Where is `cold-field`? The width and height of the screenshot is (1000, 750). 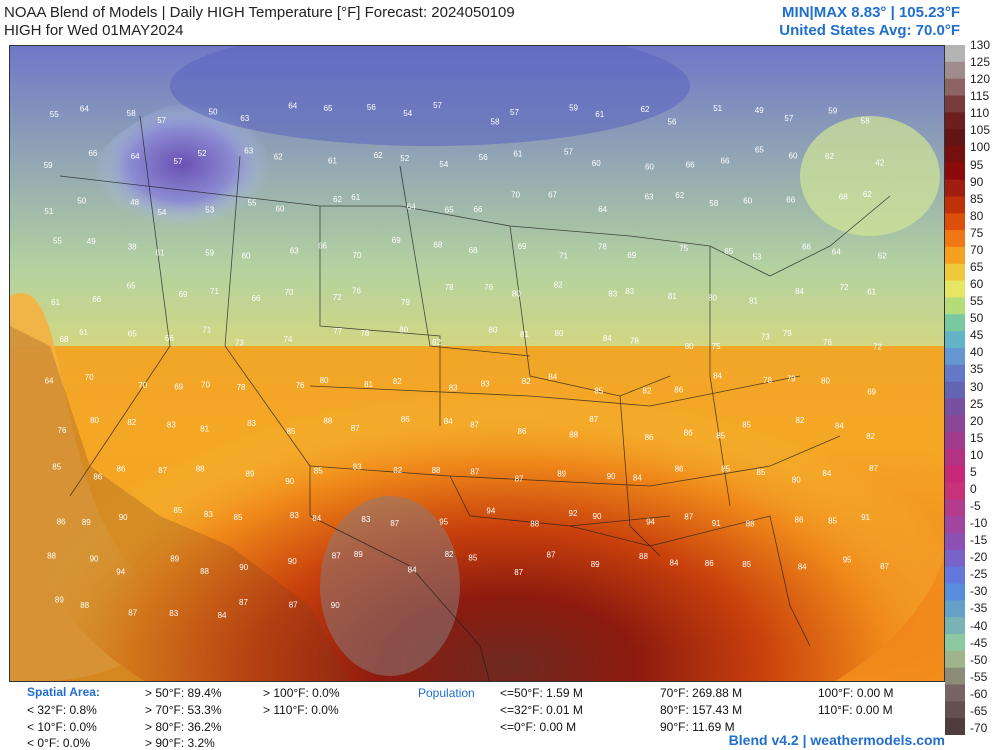
cold-field is located at coordinates (270, 226).